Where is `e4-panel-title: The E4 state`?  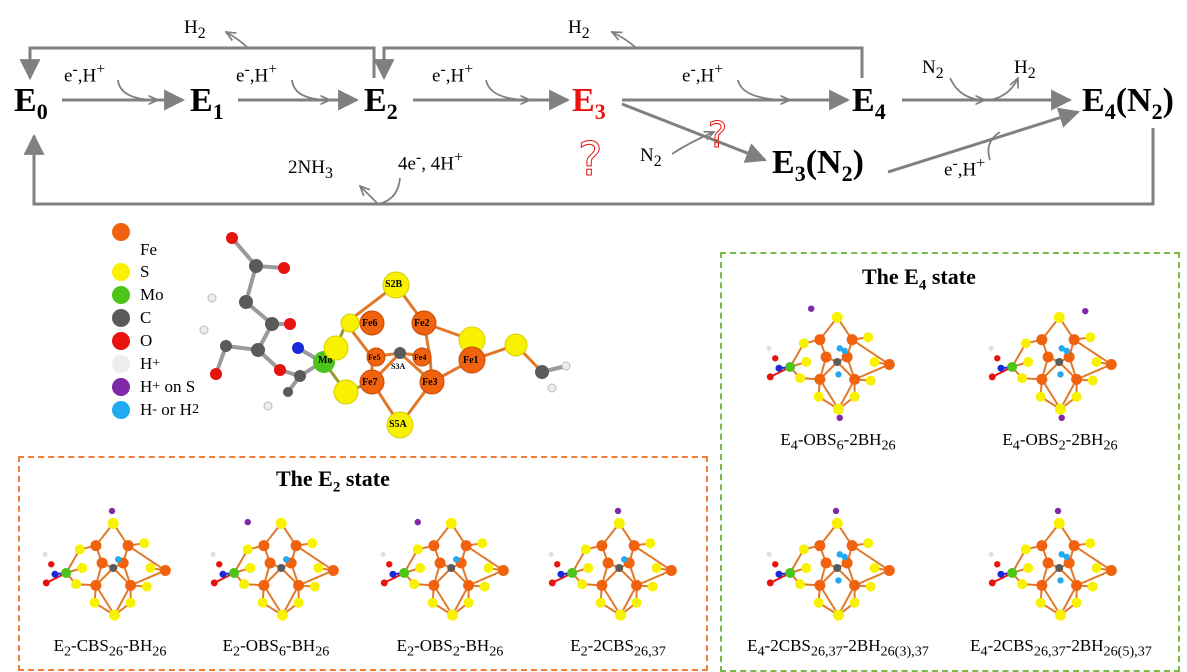 e4-panel-title: The E4 state is located at coordinates (919, 279).